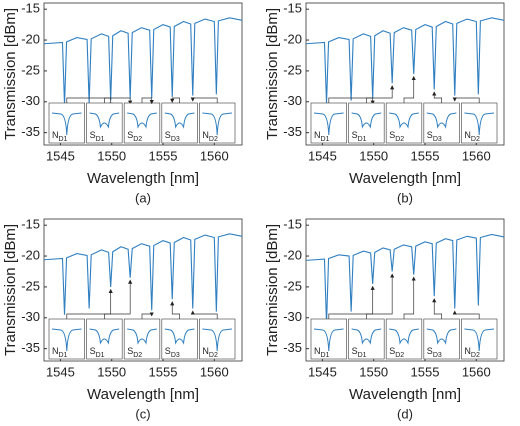 The image size is (520, 426). I want to click on panel-caption: (d), so click(405, 413).